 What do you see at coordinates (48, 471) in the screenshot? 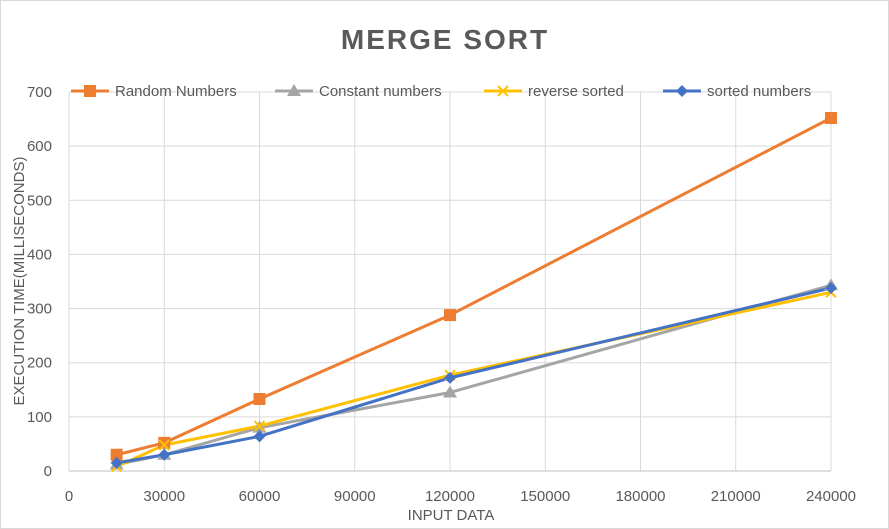
I see `y-tick-label: 0` at bounding box center [48, 471].